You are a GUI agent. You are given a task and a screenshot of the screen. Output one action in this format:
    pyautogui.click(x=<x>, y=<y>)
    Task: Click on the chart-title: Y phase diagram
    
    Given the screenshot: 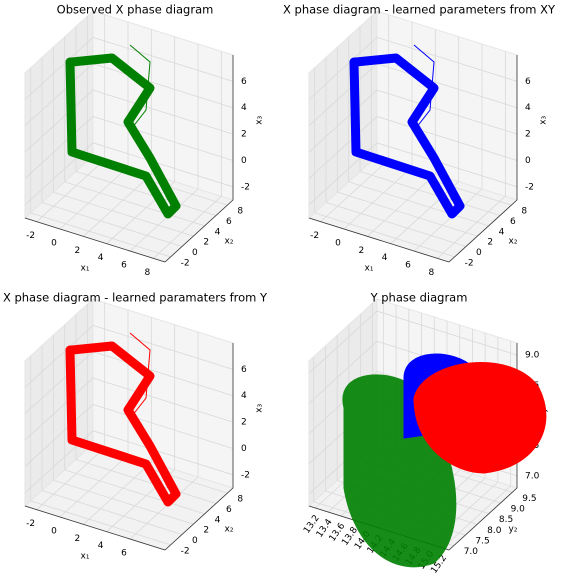 What is the action you would take?
    pyautogui.click(x=419, y=298)
    